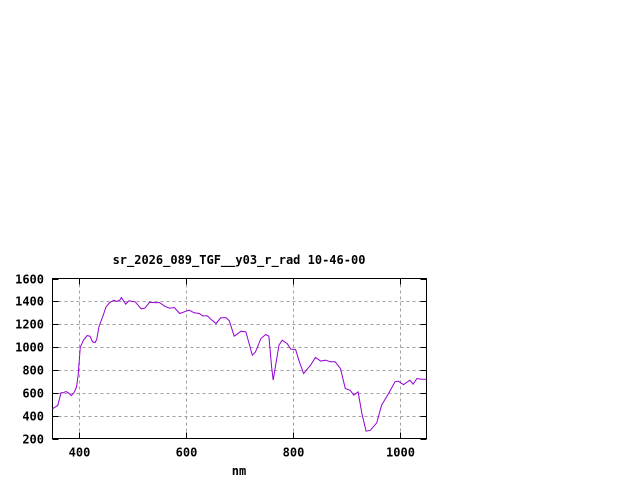 The height and width of the screenshot is (480, 640). I want to click on y-tick-label: 1000, so click(29, 348).